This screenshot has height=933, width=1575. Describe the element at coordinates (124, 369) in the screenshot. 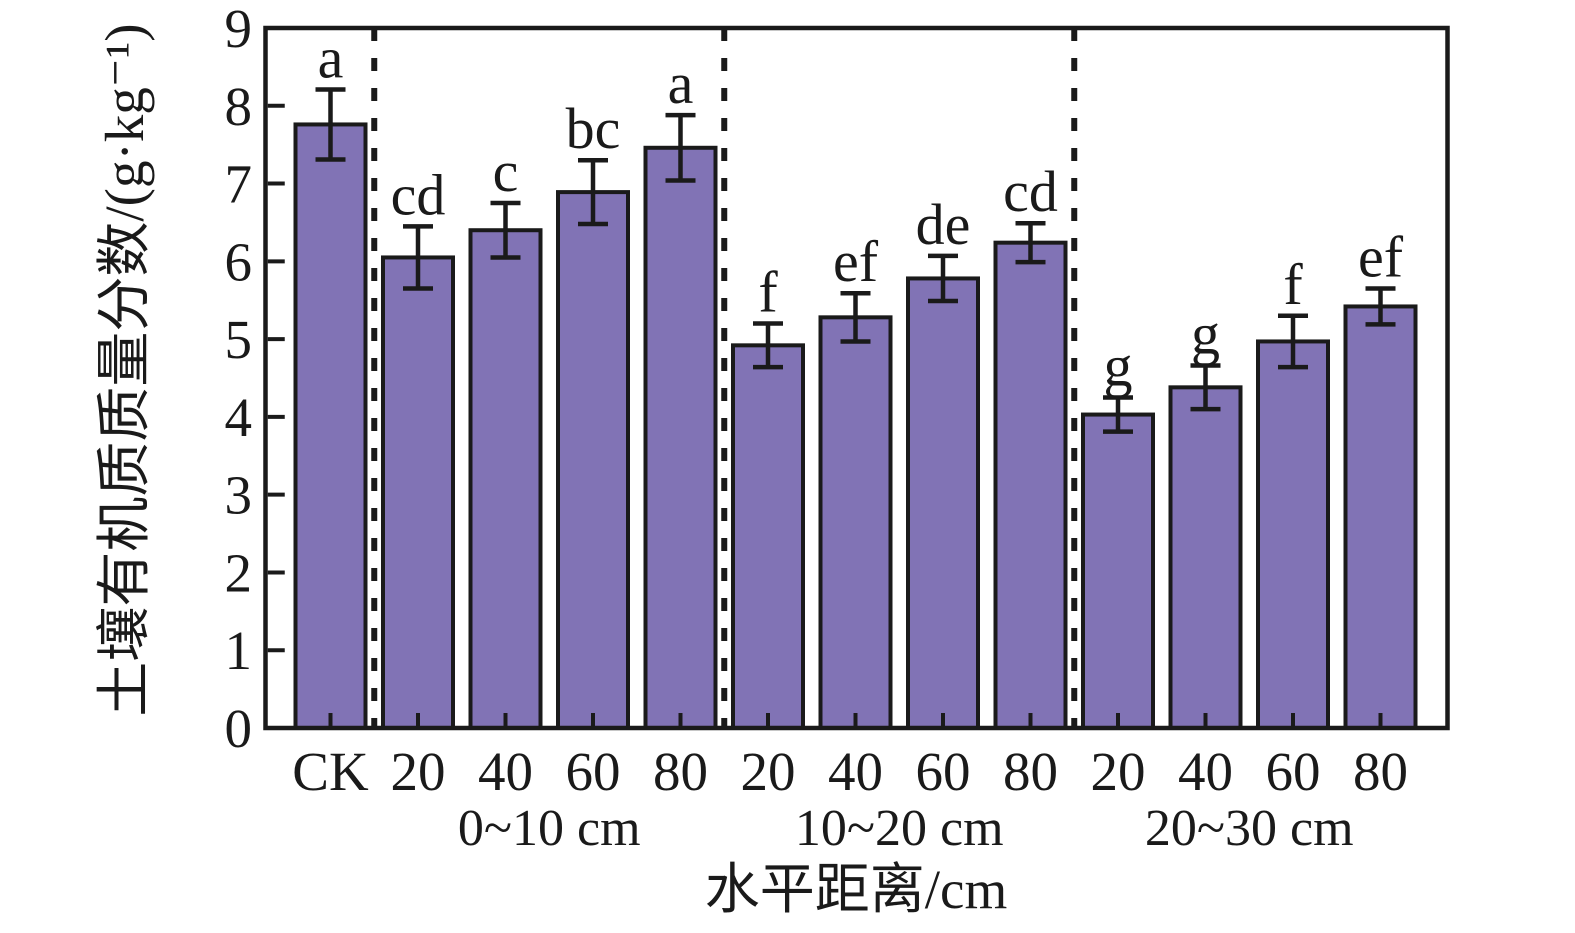

I see `y-axis-title: 土壤有机质质量分数/(g·kg⁻¹)` at that location.